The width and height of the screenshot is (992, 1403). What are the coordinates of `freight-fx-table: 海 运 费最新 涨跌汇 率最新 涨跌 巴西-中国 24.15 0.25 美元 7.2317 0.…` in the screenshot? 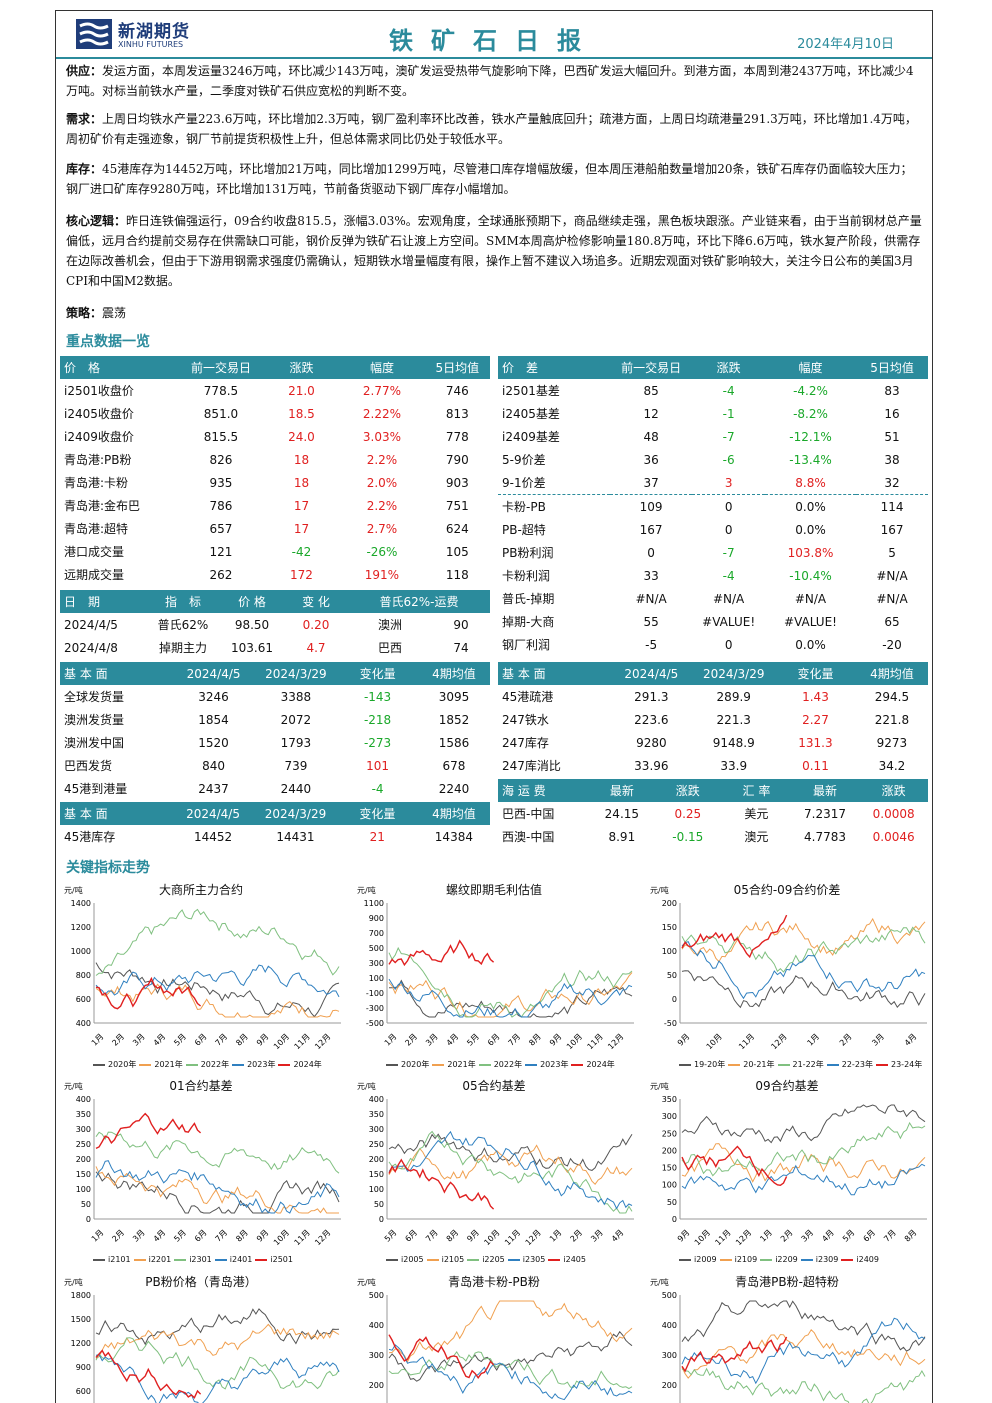 It's located at (713, 813).